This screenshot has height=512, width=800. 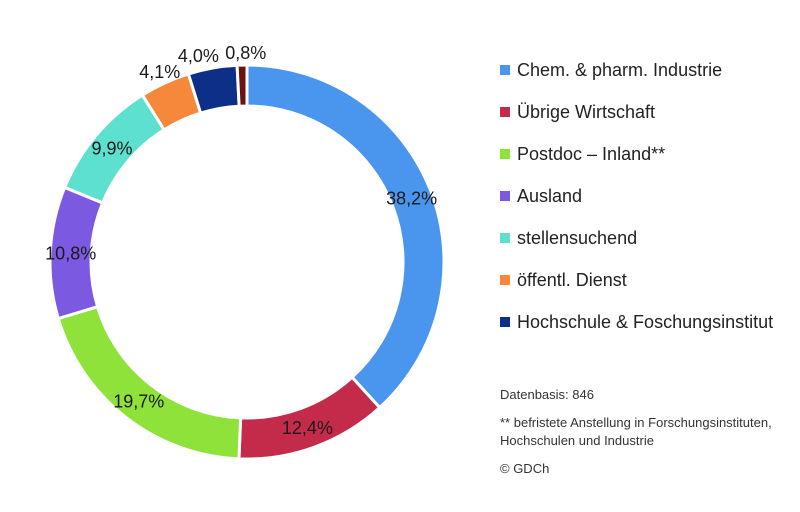 What do you see at coordinates (138, 401) in the screenshot?
I see `data-label-postdoc-inland: 19,7%` at bounding box center [138, 401].